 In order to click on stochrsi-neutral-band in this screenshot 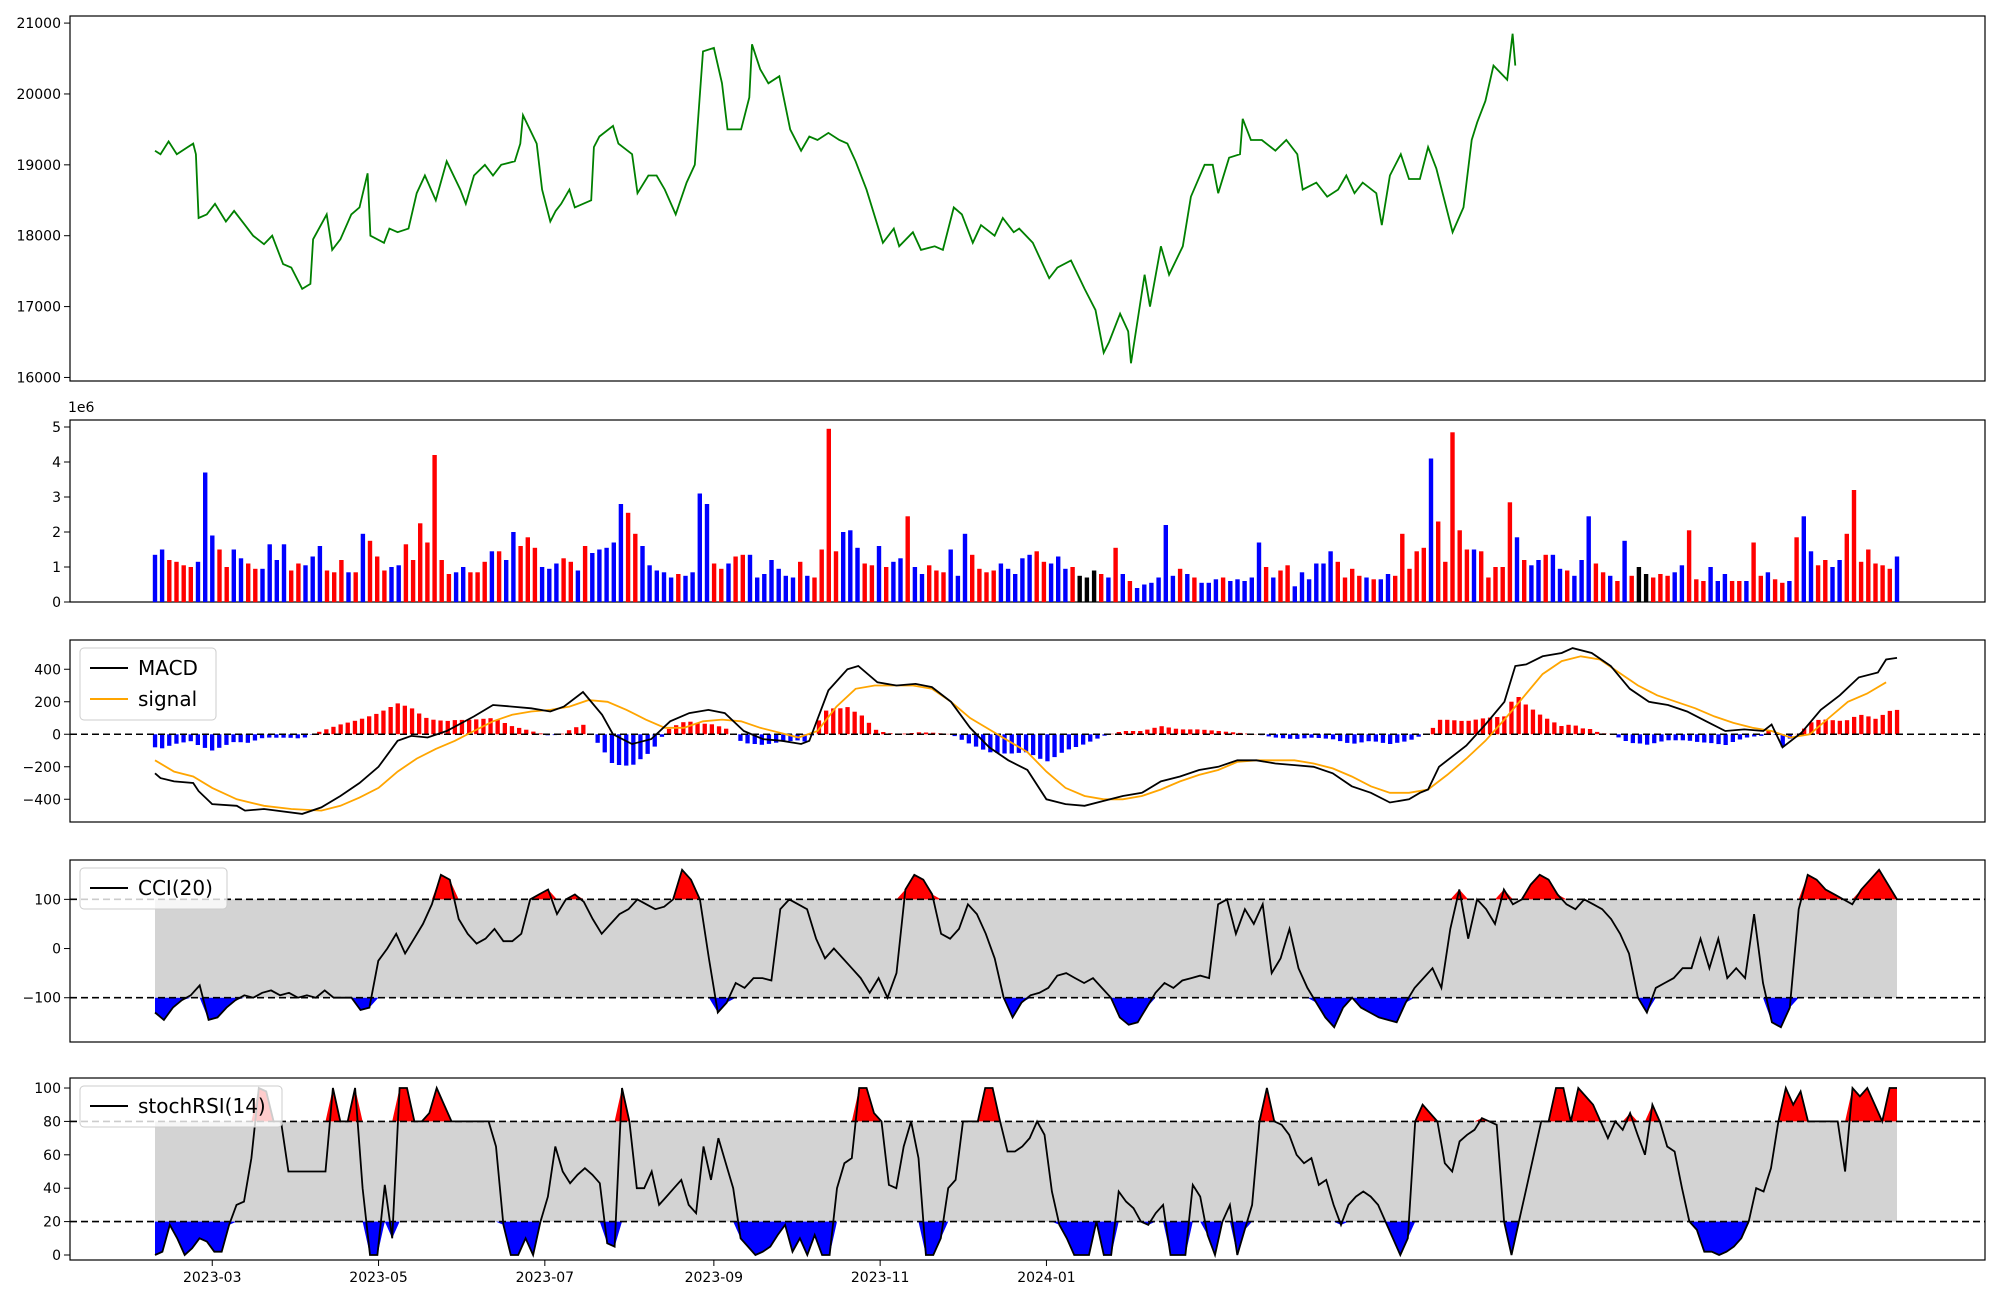, I will do `click(1026, 1171)`.